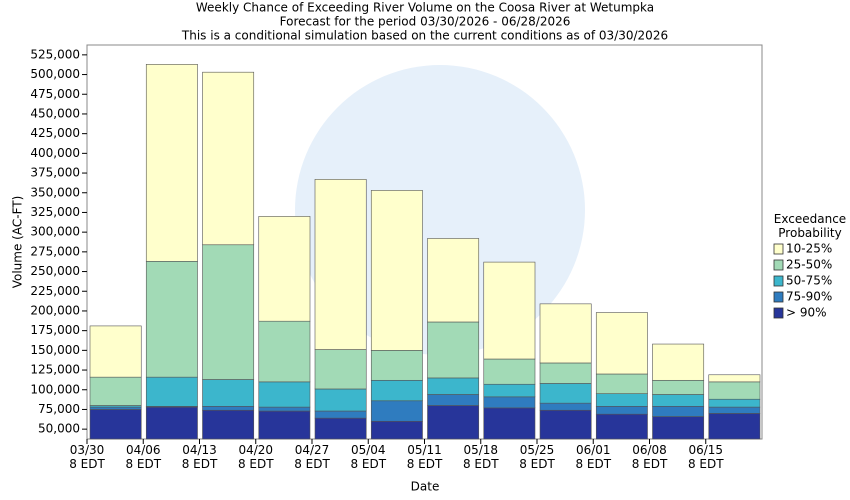 The width and height of the screenshot is (850, 500). I want to click on y-tick-label: 375,000, so click(55, 173).